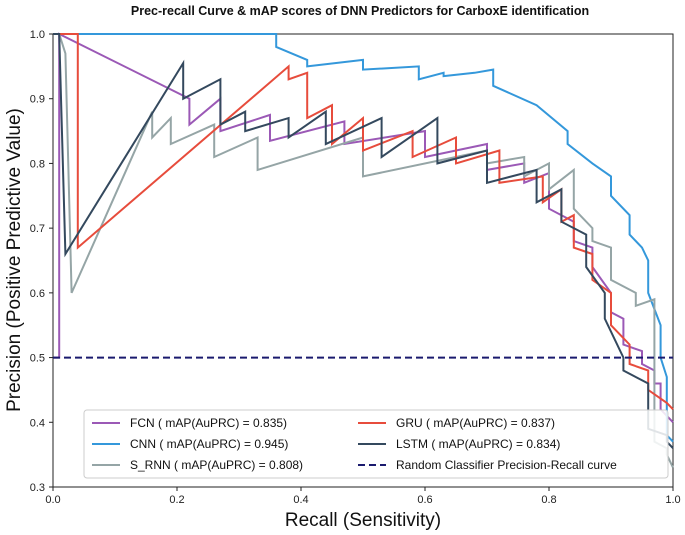  I want to click on y-tick-label: 0.9, so click(37, 100).